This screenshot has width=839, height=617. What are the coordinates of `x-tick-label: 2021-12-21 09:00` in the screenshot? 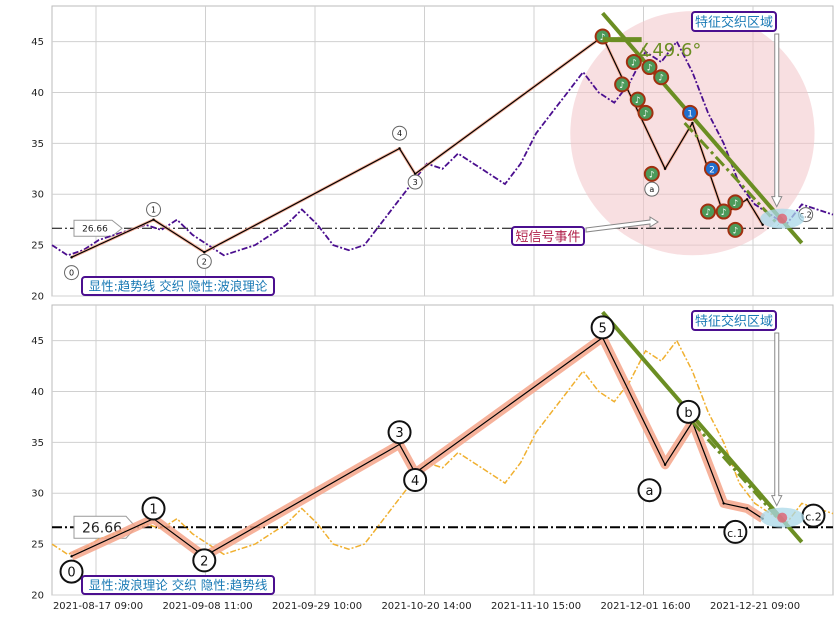 It's located at (755, 606).